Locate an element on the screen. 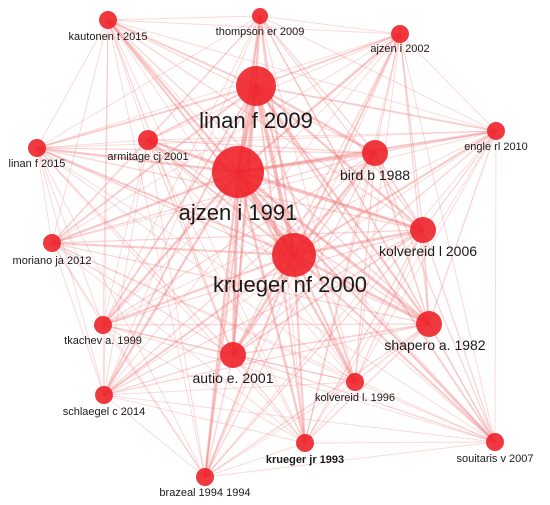  node-thompson-2009 is located at coordinates (260, 16).